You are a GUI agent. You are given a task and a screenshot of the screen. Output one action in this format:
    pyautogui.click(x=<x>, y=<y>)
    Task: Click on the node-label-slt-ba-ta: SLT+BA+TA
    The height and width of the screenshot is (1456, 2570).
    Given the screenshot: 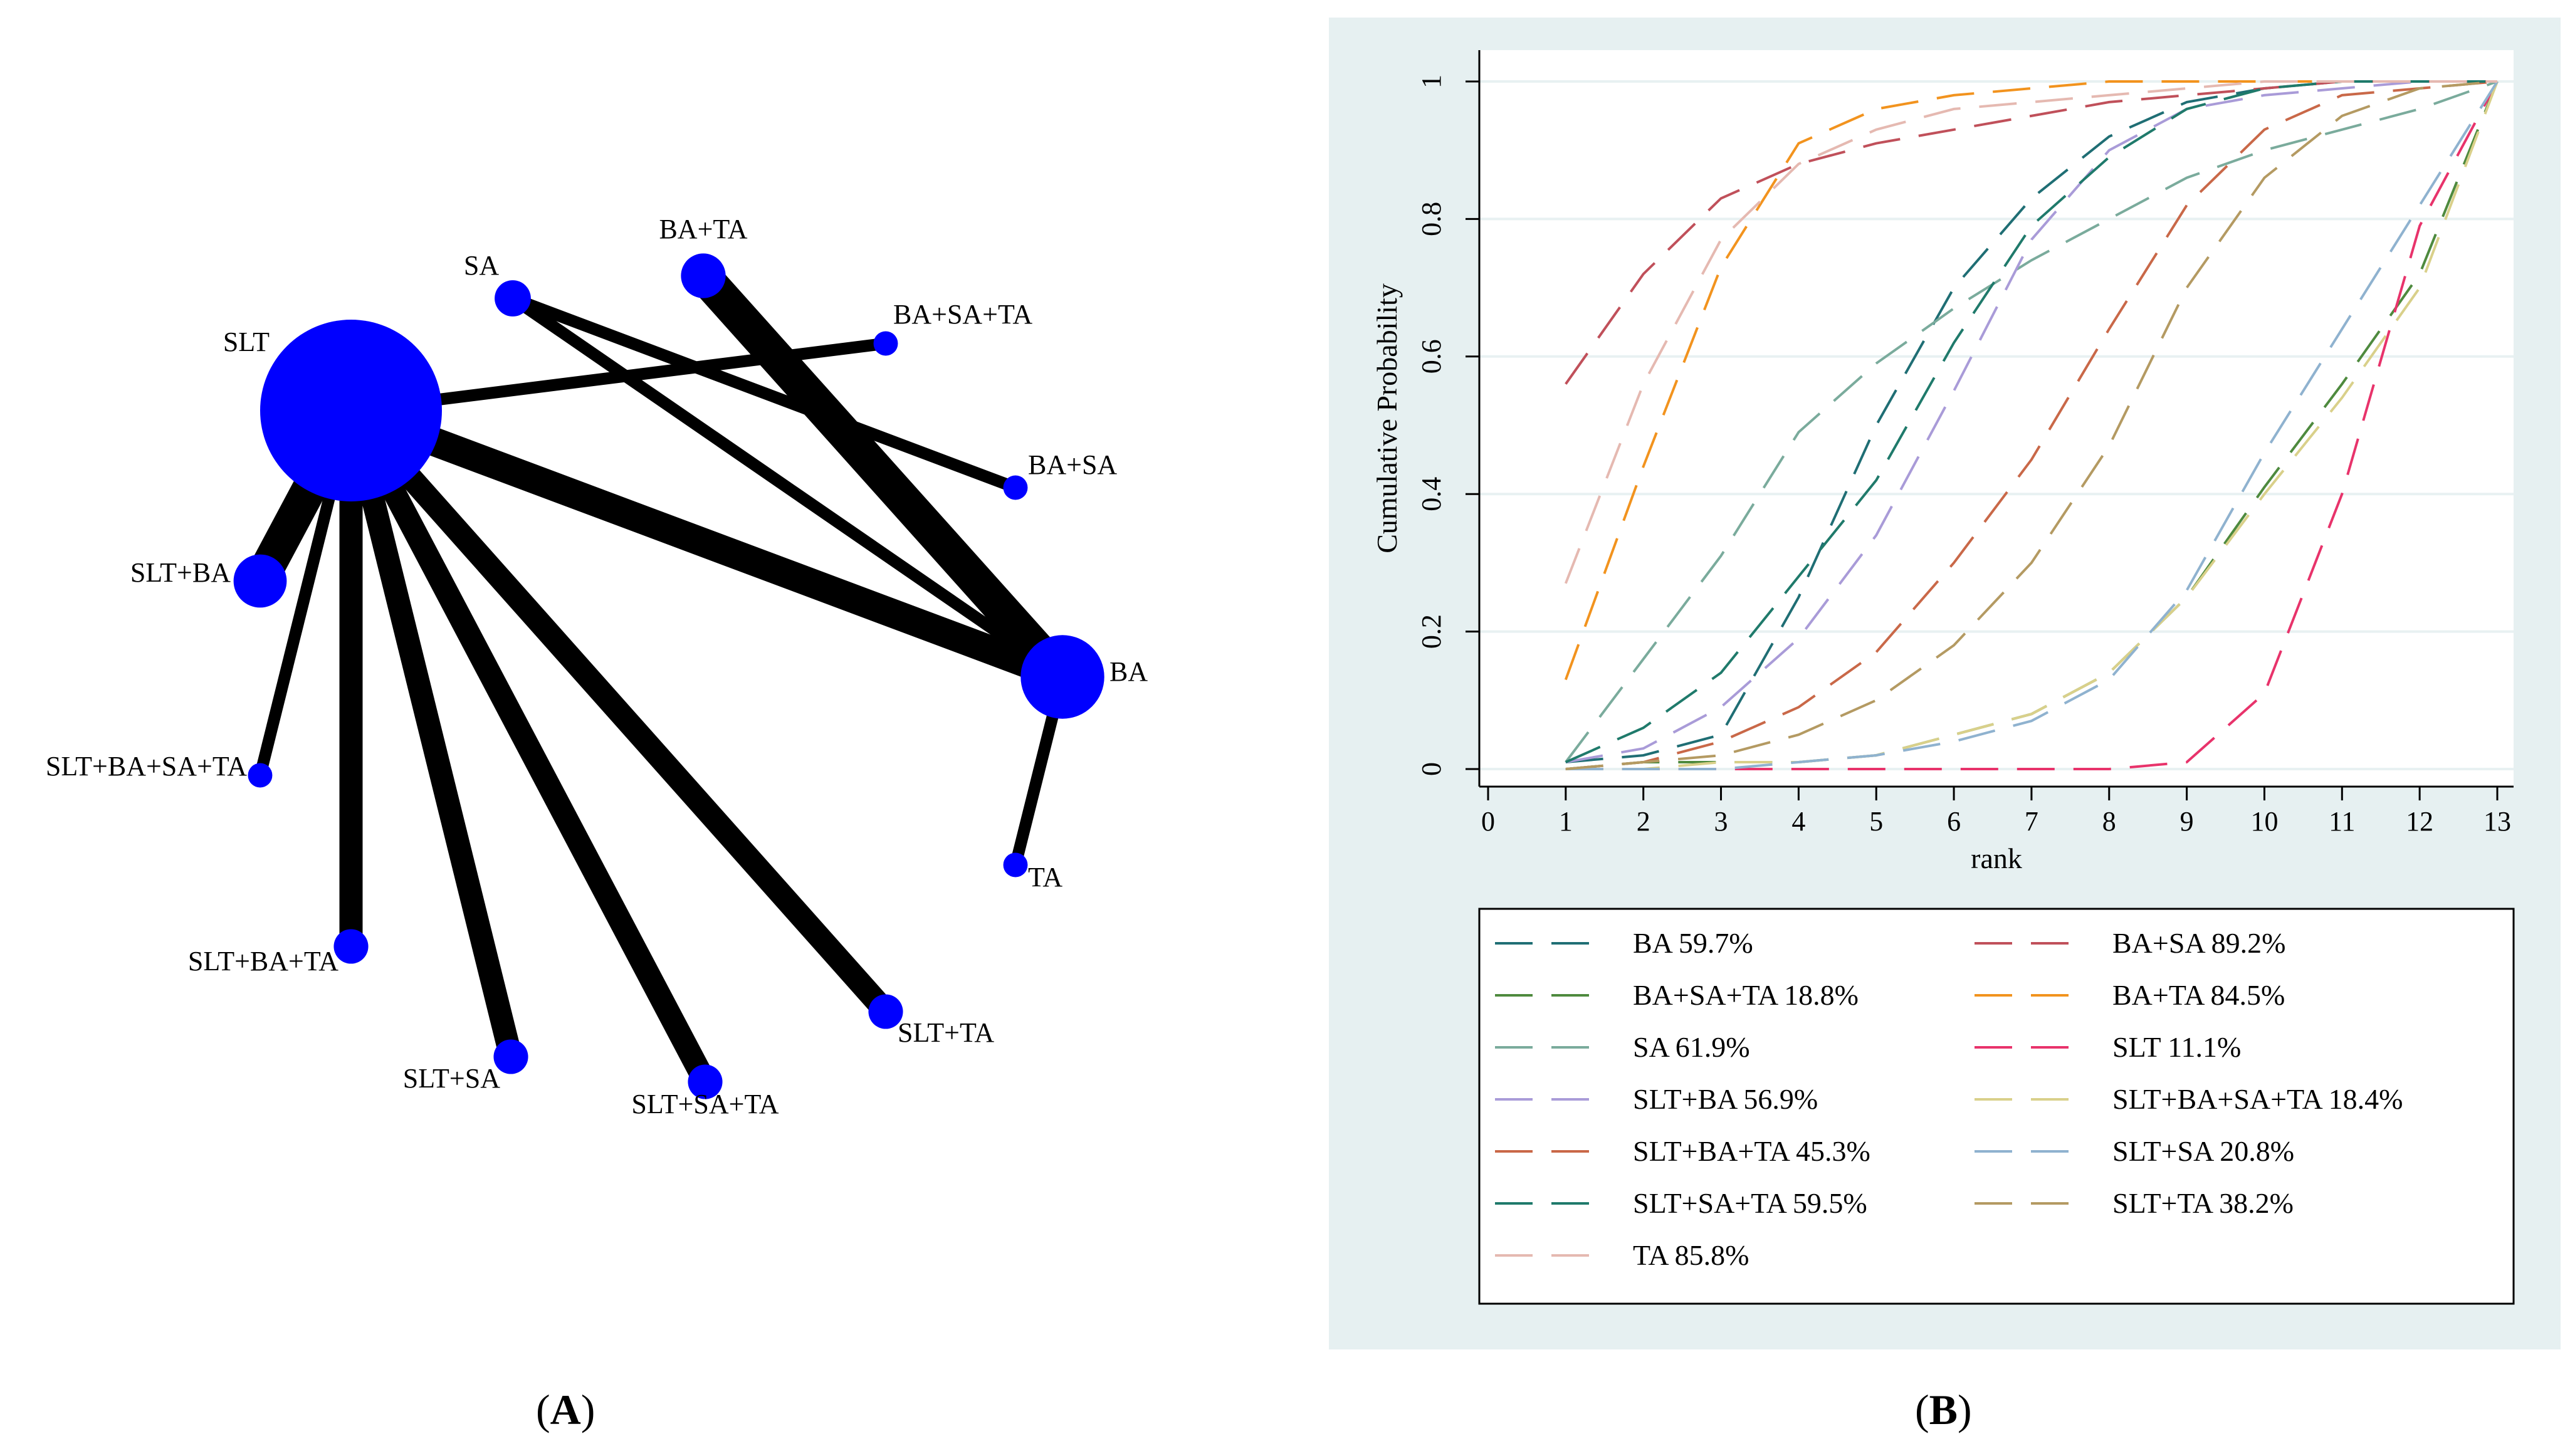 What is the action you would take?
    pyautogui.click(x=263, y=962)
    